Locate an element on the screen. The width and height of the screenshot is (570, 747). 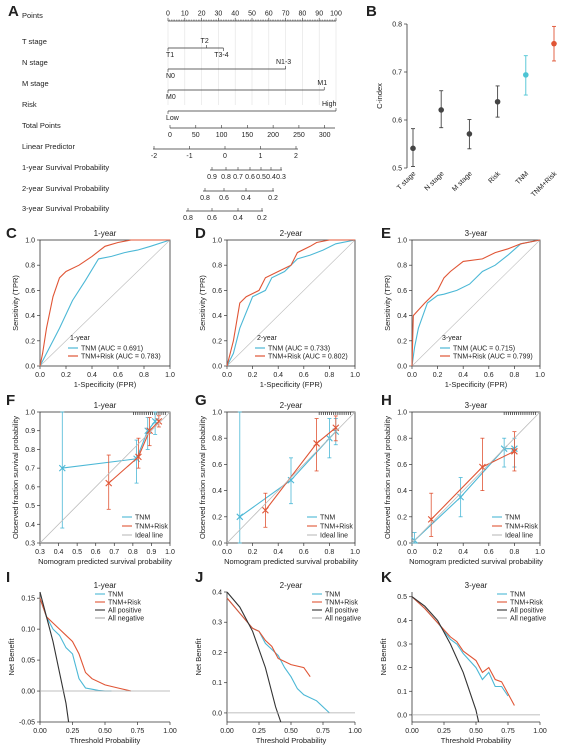
points-tick-label: 40 is located at coordinates (235, 14).